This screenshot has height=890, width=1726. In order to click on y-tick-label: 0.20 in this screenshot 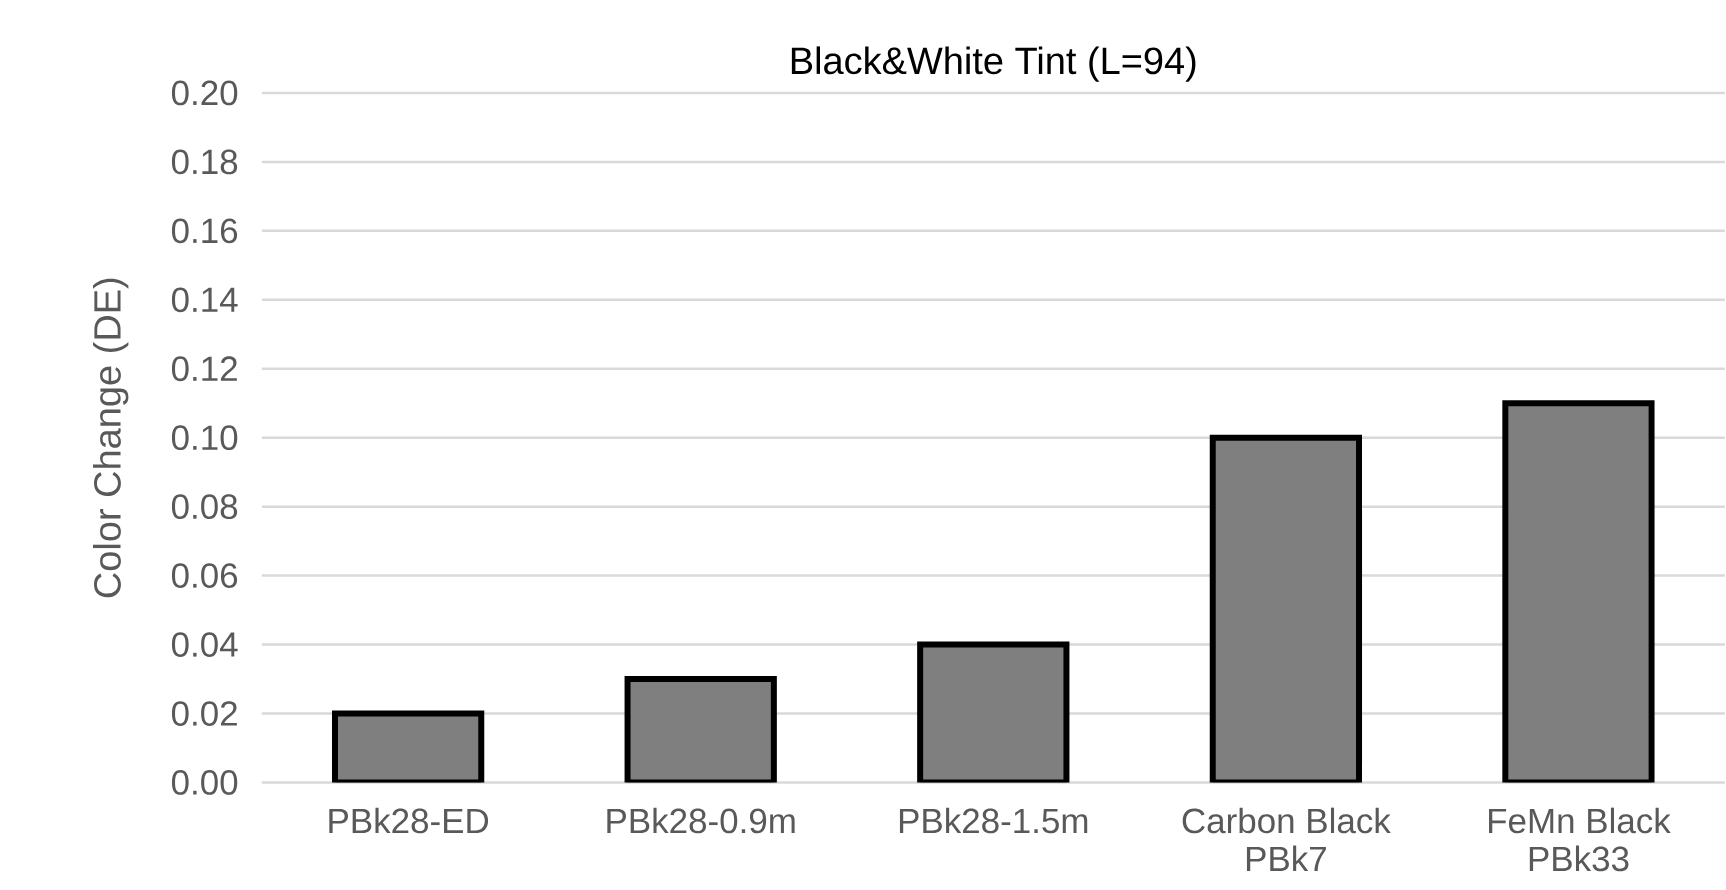, I will do `click(204, 93)`.